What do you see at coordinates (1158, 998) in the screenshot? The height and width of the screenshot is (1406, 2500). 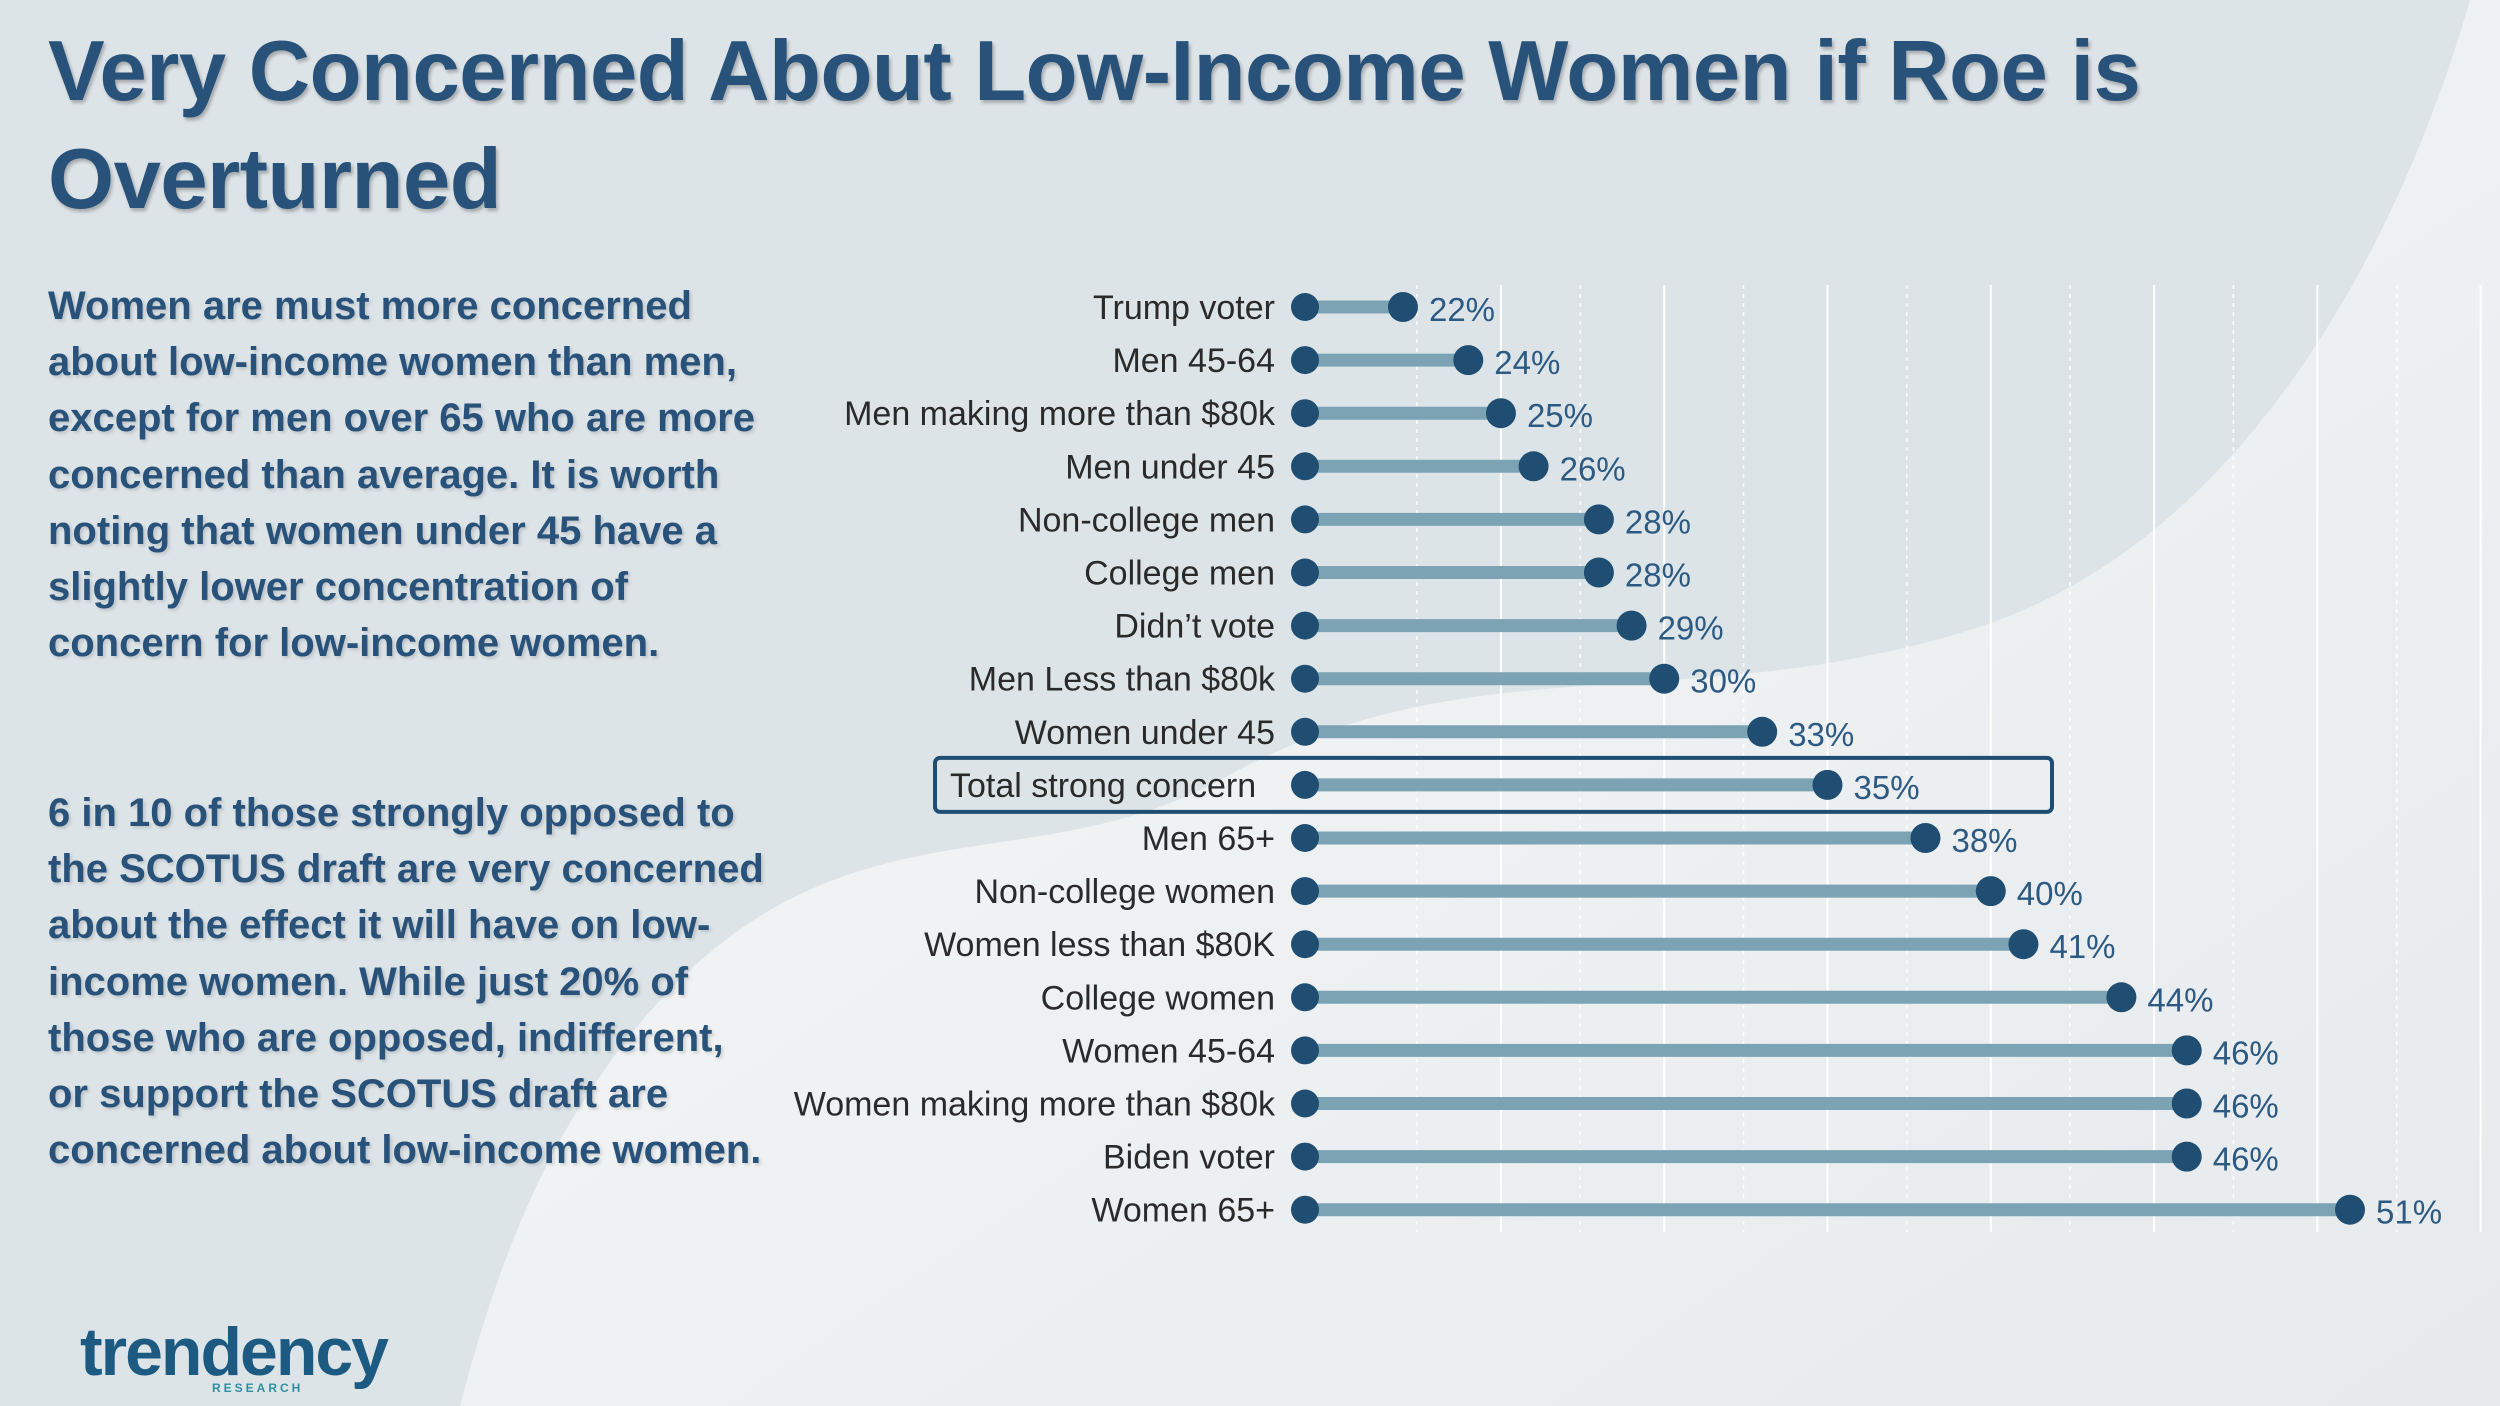 I see `category-label: College women` at bounding box center [1158, 998].